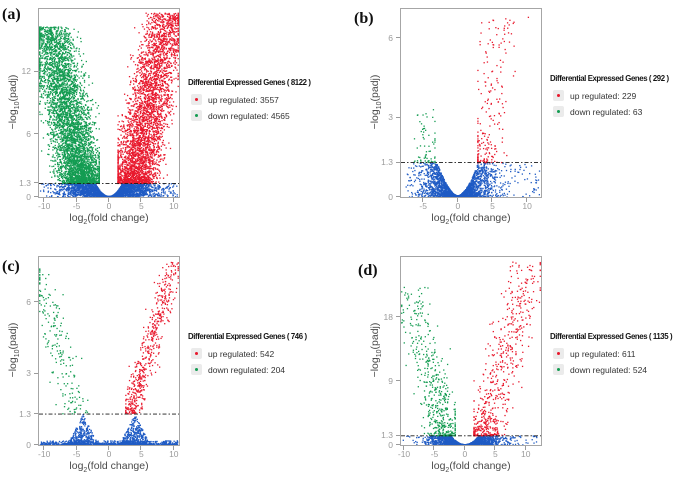  What do you see at coordinates (12, 119) in the screenshot?
I see `y-axis-title-pre: −log` at bounding box center [12, 119].